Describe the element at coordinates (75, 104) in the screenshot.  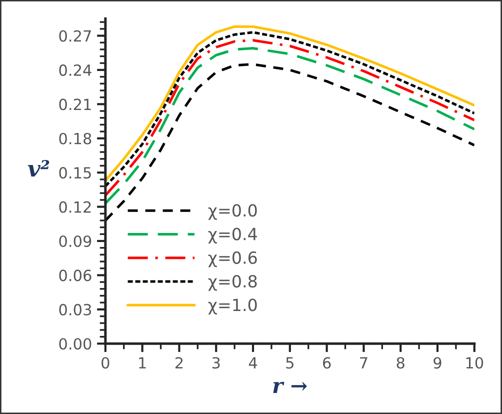
I see `y-tick-label: 0.21` at that location.